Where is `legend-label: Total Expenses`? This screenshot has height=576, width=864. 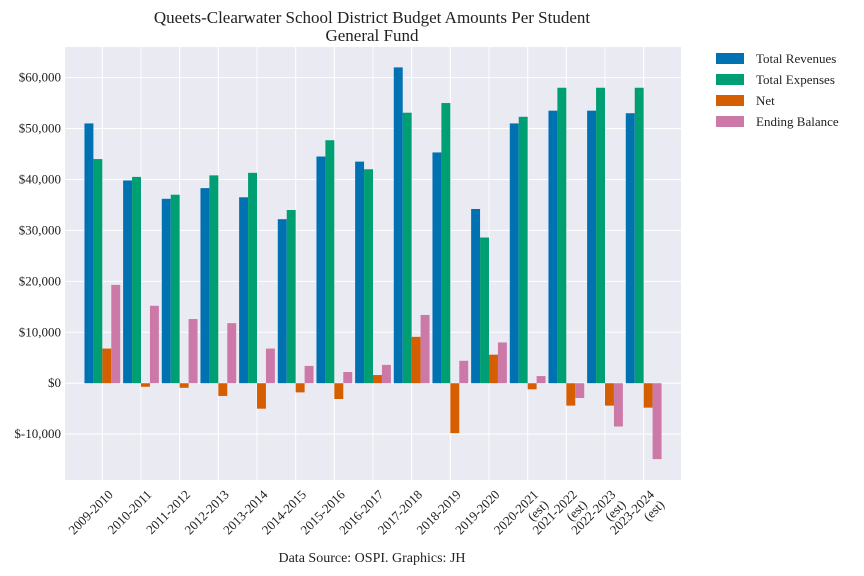 legend-label: Total Expenses is located at coordinates (795, 79).